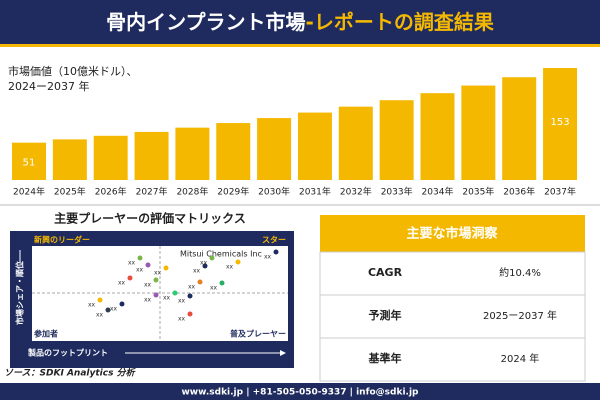  I want to click on title-main: 骨内インプラント市場, so click(205, 22).